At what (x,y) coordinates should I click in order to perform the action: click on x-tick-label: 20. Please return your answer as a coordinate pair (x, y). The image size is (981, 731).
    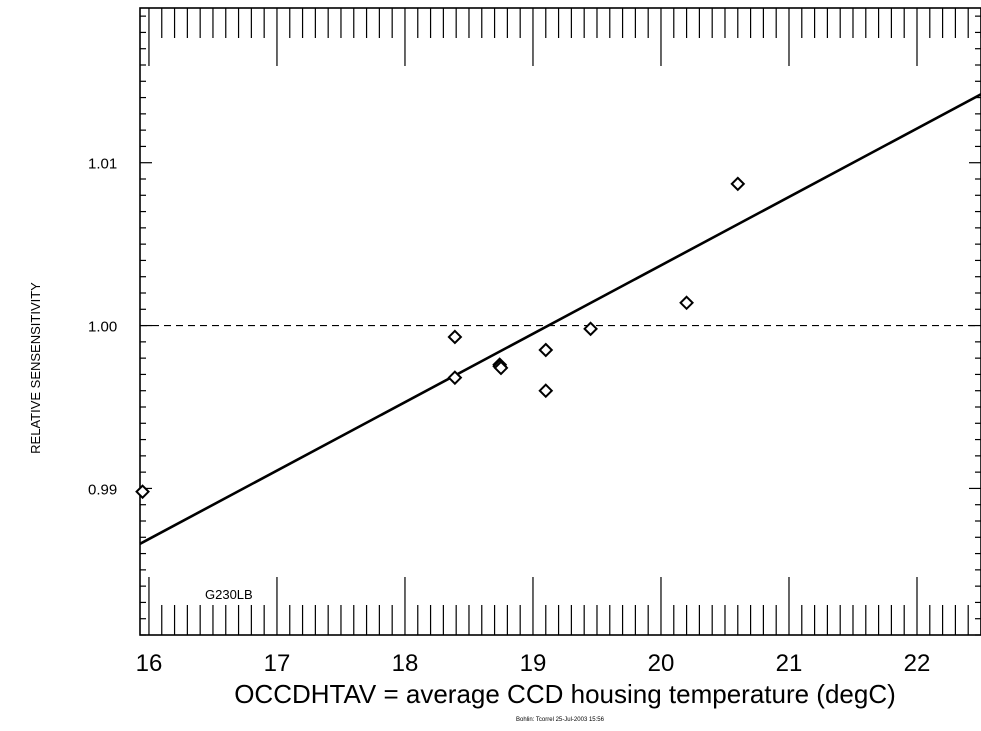
    Looking at the image, I should click on (661, 663).